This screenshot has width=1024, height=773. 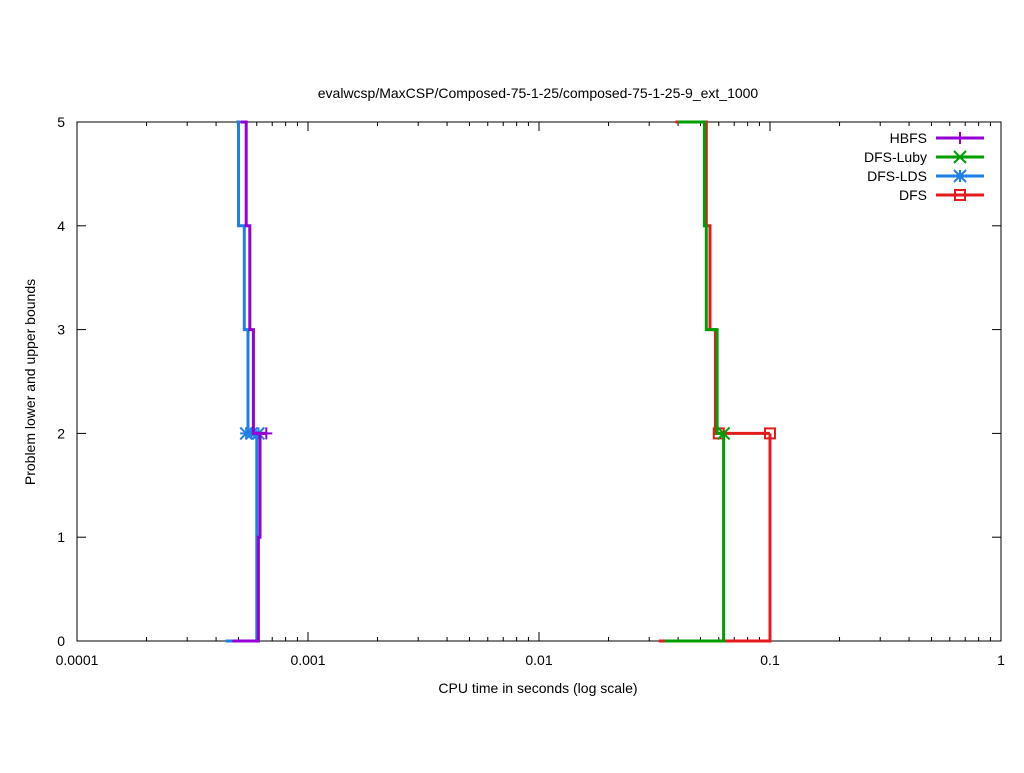 I want to click on series-hbfs, so click(x=252, y=381).